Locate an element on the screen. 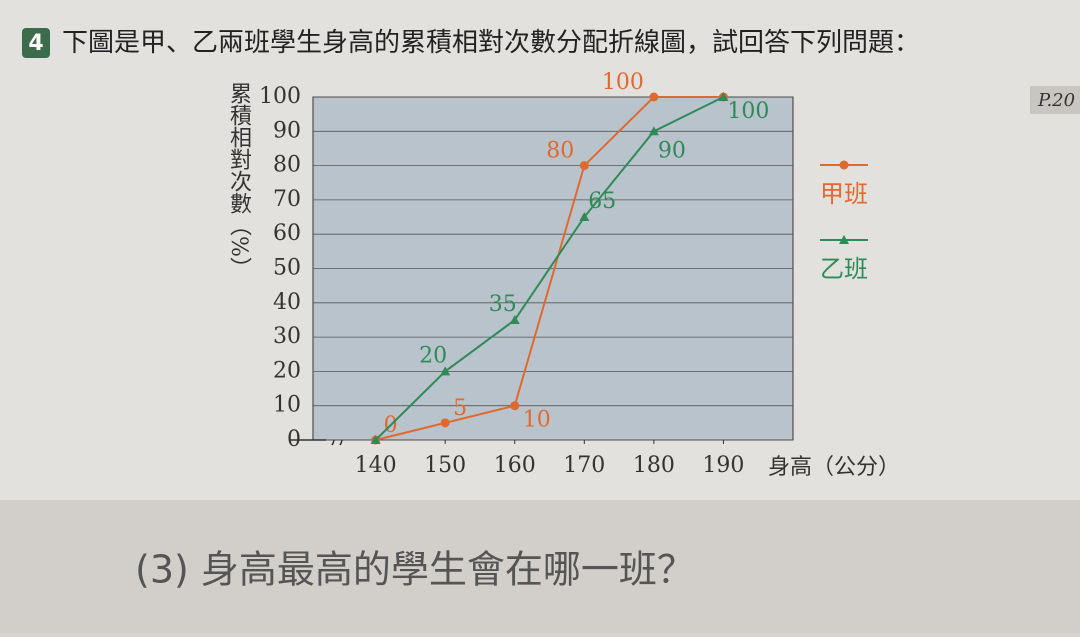  page-ref-box is located at coordinates (1055, 100).